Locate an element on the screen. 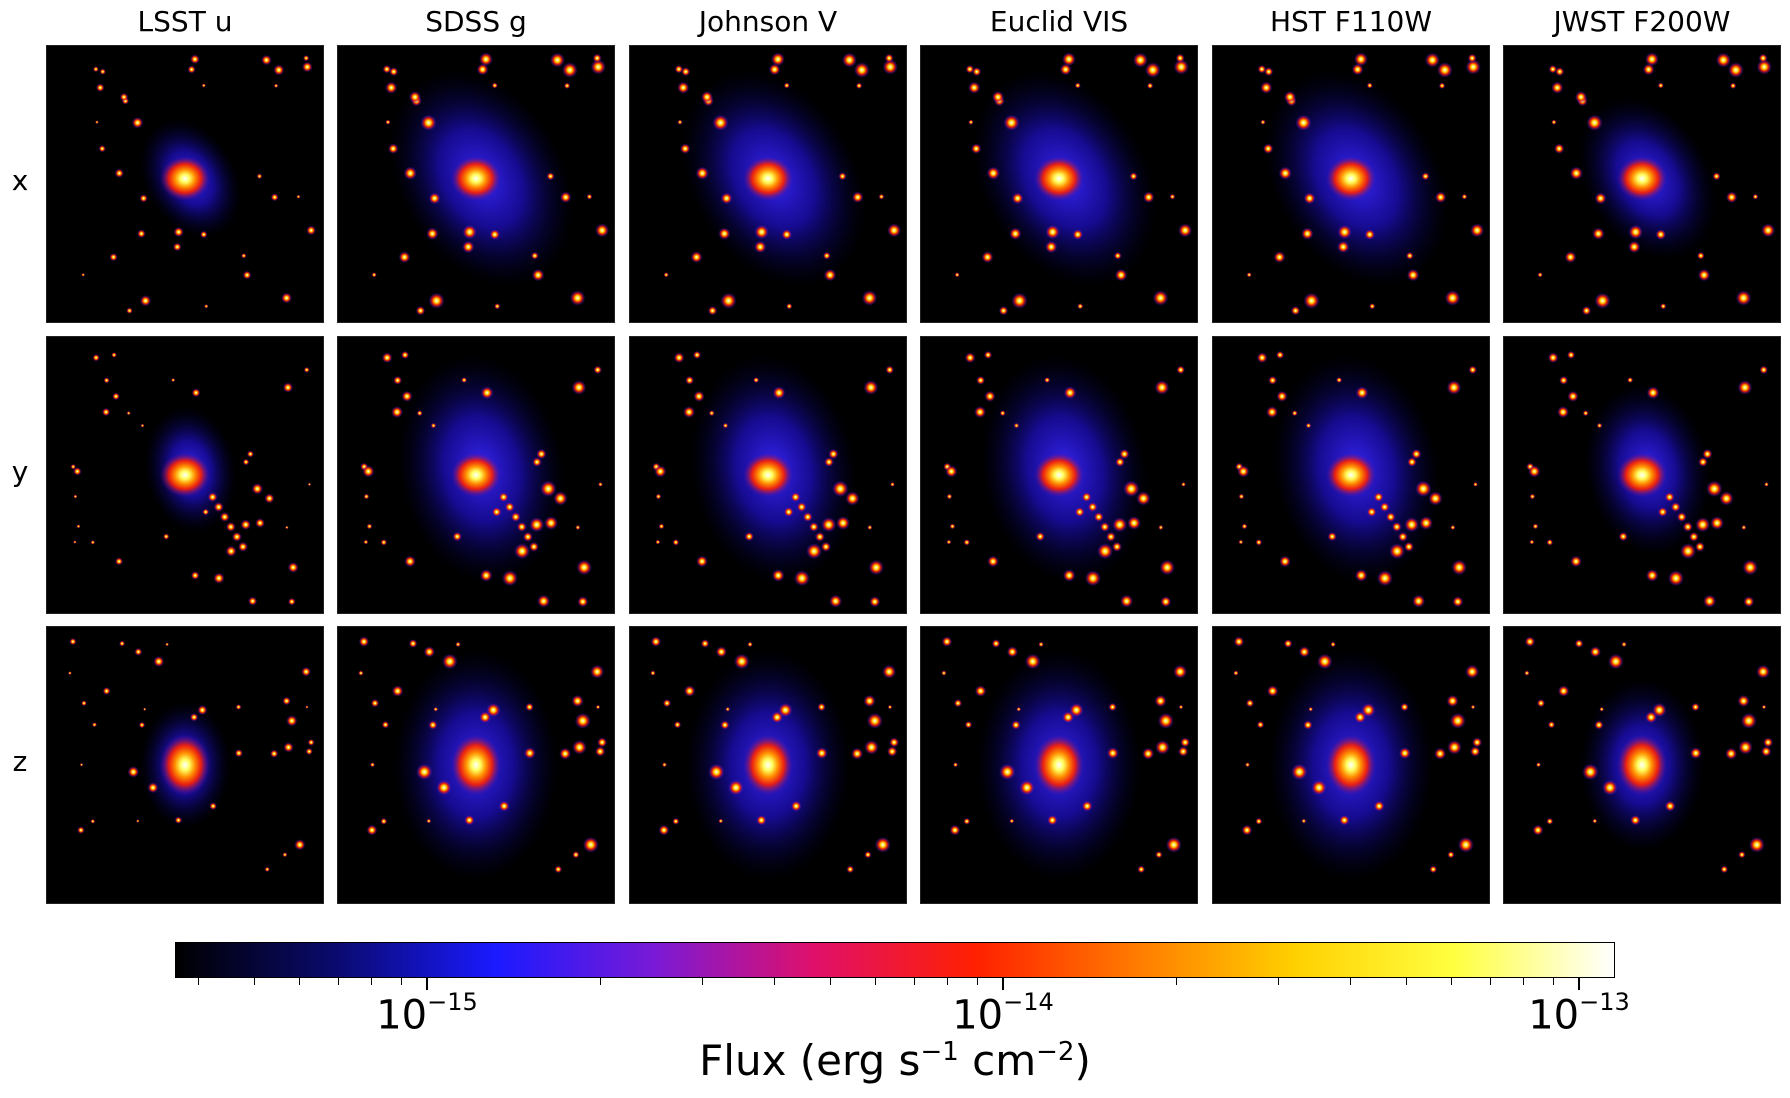 This screenshot has height=1098, width=1790. colorbar-label-exp1: −1 is located at coordinates (939, 1052).